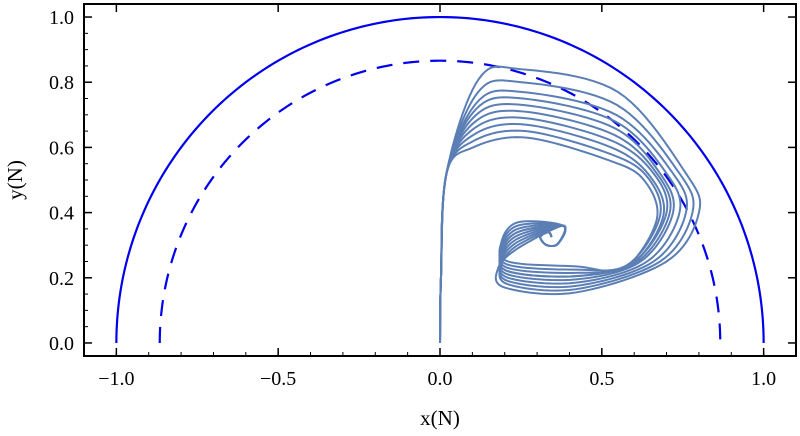 The image size is (800, 436). Describe the element at coordinates (440, 379) in the screenshot. I see `x-tick-label: 0.0` at that location.